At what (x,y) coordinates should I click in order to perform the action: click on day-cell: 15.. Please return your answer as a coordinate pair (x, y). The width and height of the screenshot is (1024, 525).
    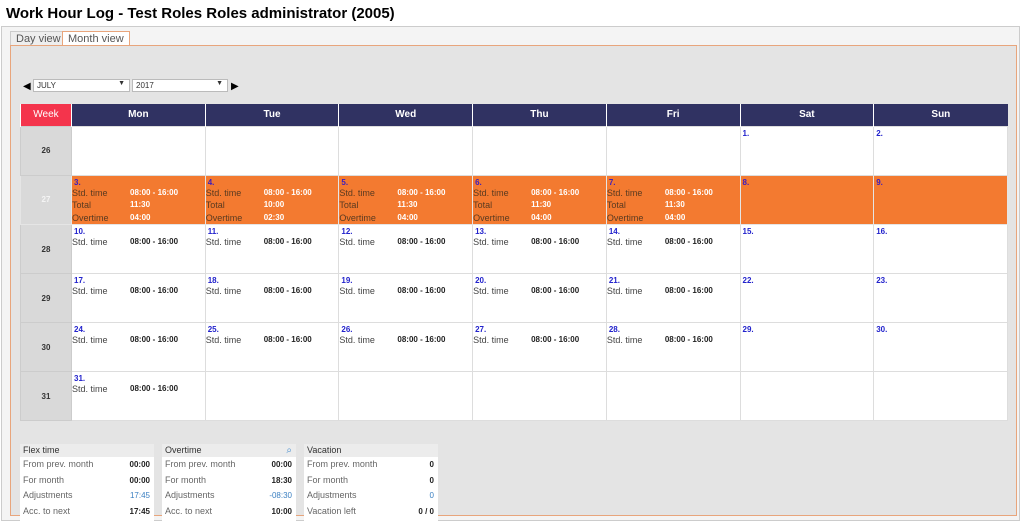
    Looking at the image, I should click on (807, 249).